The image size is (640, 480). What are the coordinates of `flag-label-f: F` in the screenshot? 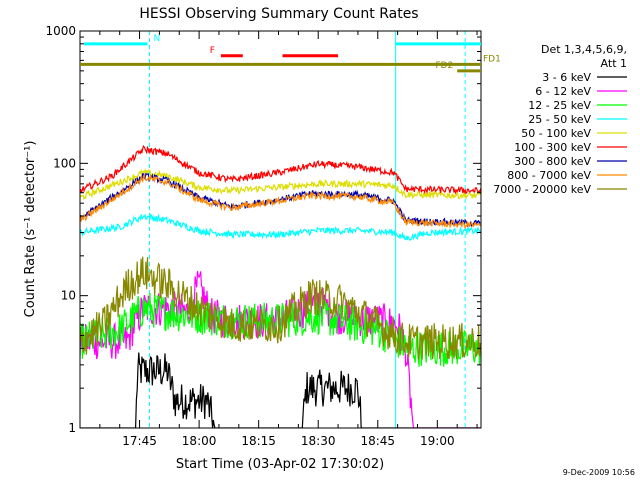 It's located at (212, 51).